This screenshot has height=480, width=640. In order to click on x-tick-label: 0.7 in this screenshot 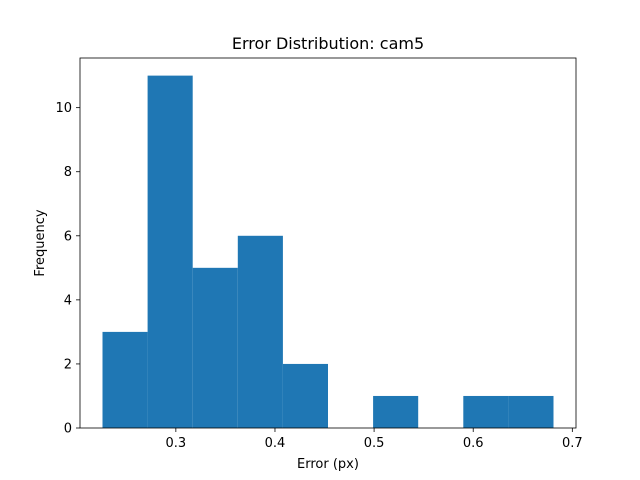, I will do `click(572, 443)`.